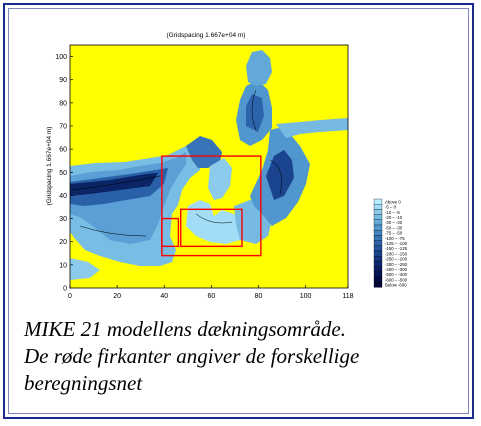 This screenshot has width=481, height=426. What do you see at coordinates (192, 356) in the screenshot?
I see `caption-line: De røde firkanter angiver de forskellige` at bounding box center [192, 356].